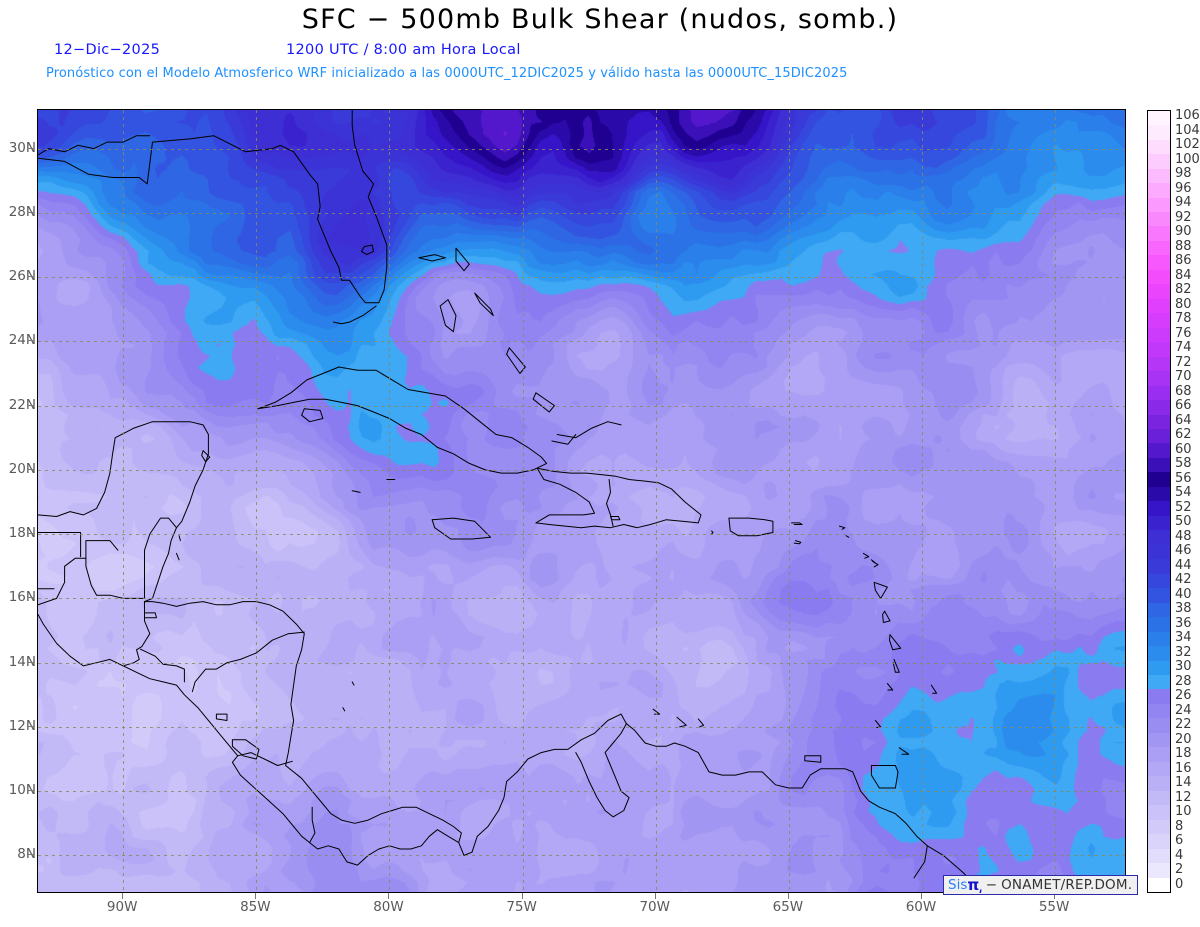 The image size is (1200, 927). Describe the element at coordinates (22, 340) in the screenshot. I see `latitude-tick-label: 24N` at that location.